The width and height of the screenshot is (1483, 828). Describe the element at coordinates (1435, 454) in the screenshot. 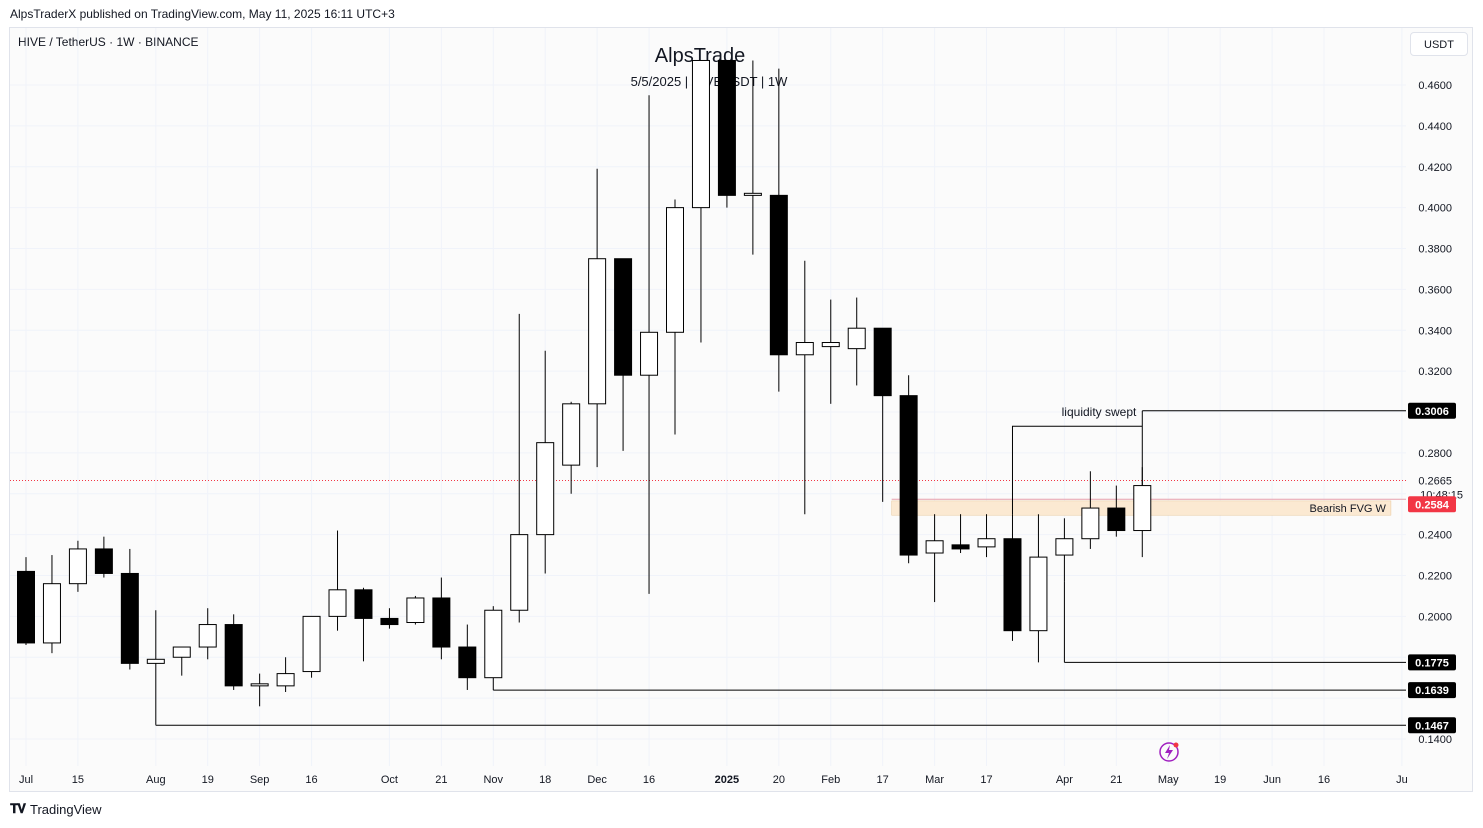

I see `y-tick-label: 0.2800` at that location.